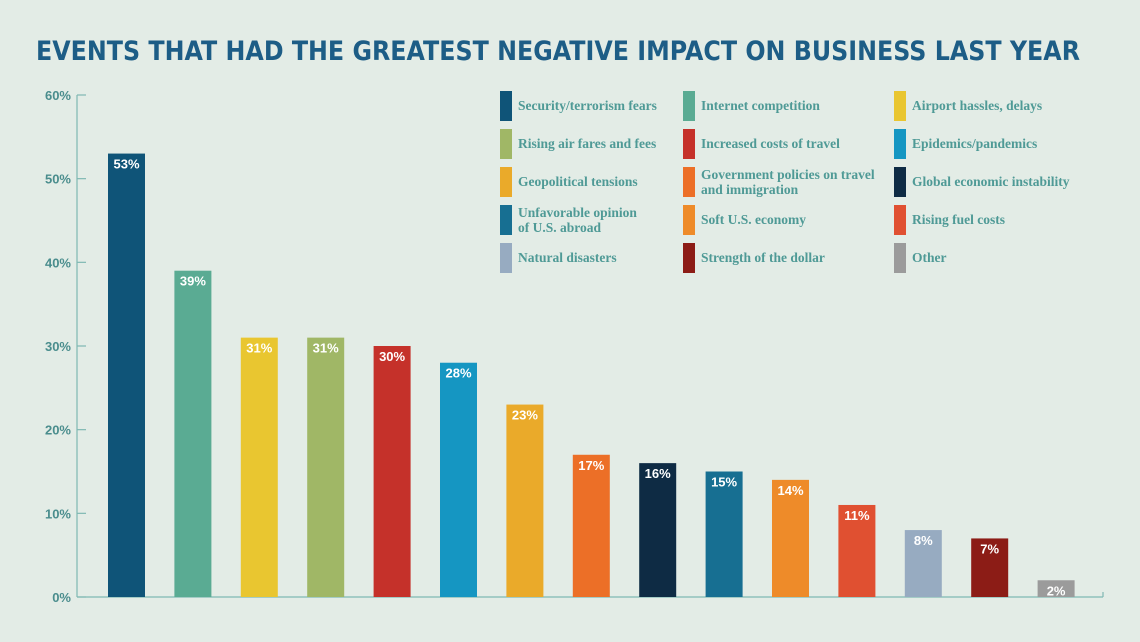  I want to click on bar-value-label: 23%, so click(525, 415).